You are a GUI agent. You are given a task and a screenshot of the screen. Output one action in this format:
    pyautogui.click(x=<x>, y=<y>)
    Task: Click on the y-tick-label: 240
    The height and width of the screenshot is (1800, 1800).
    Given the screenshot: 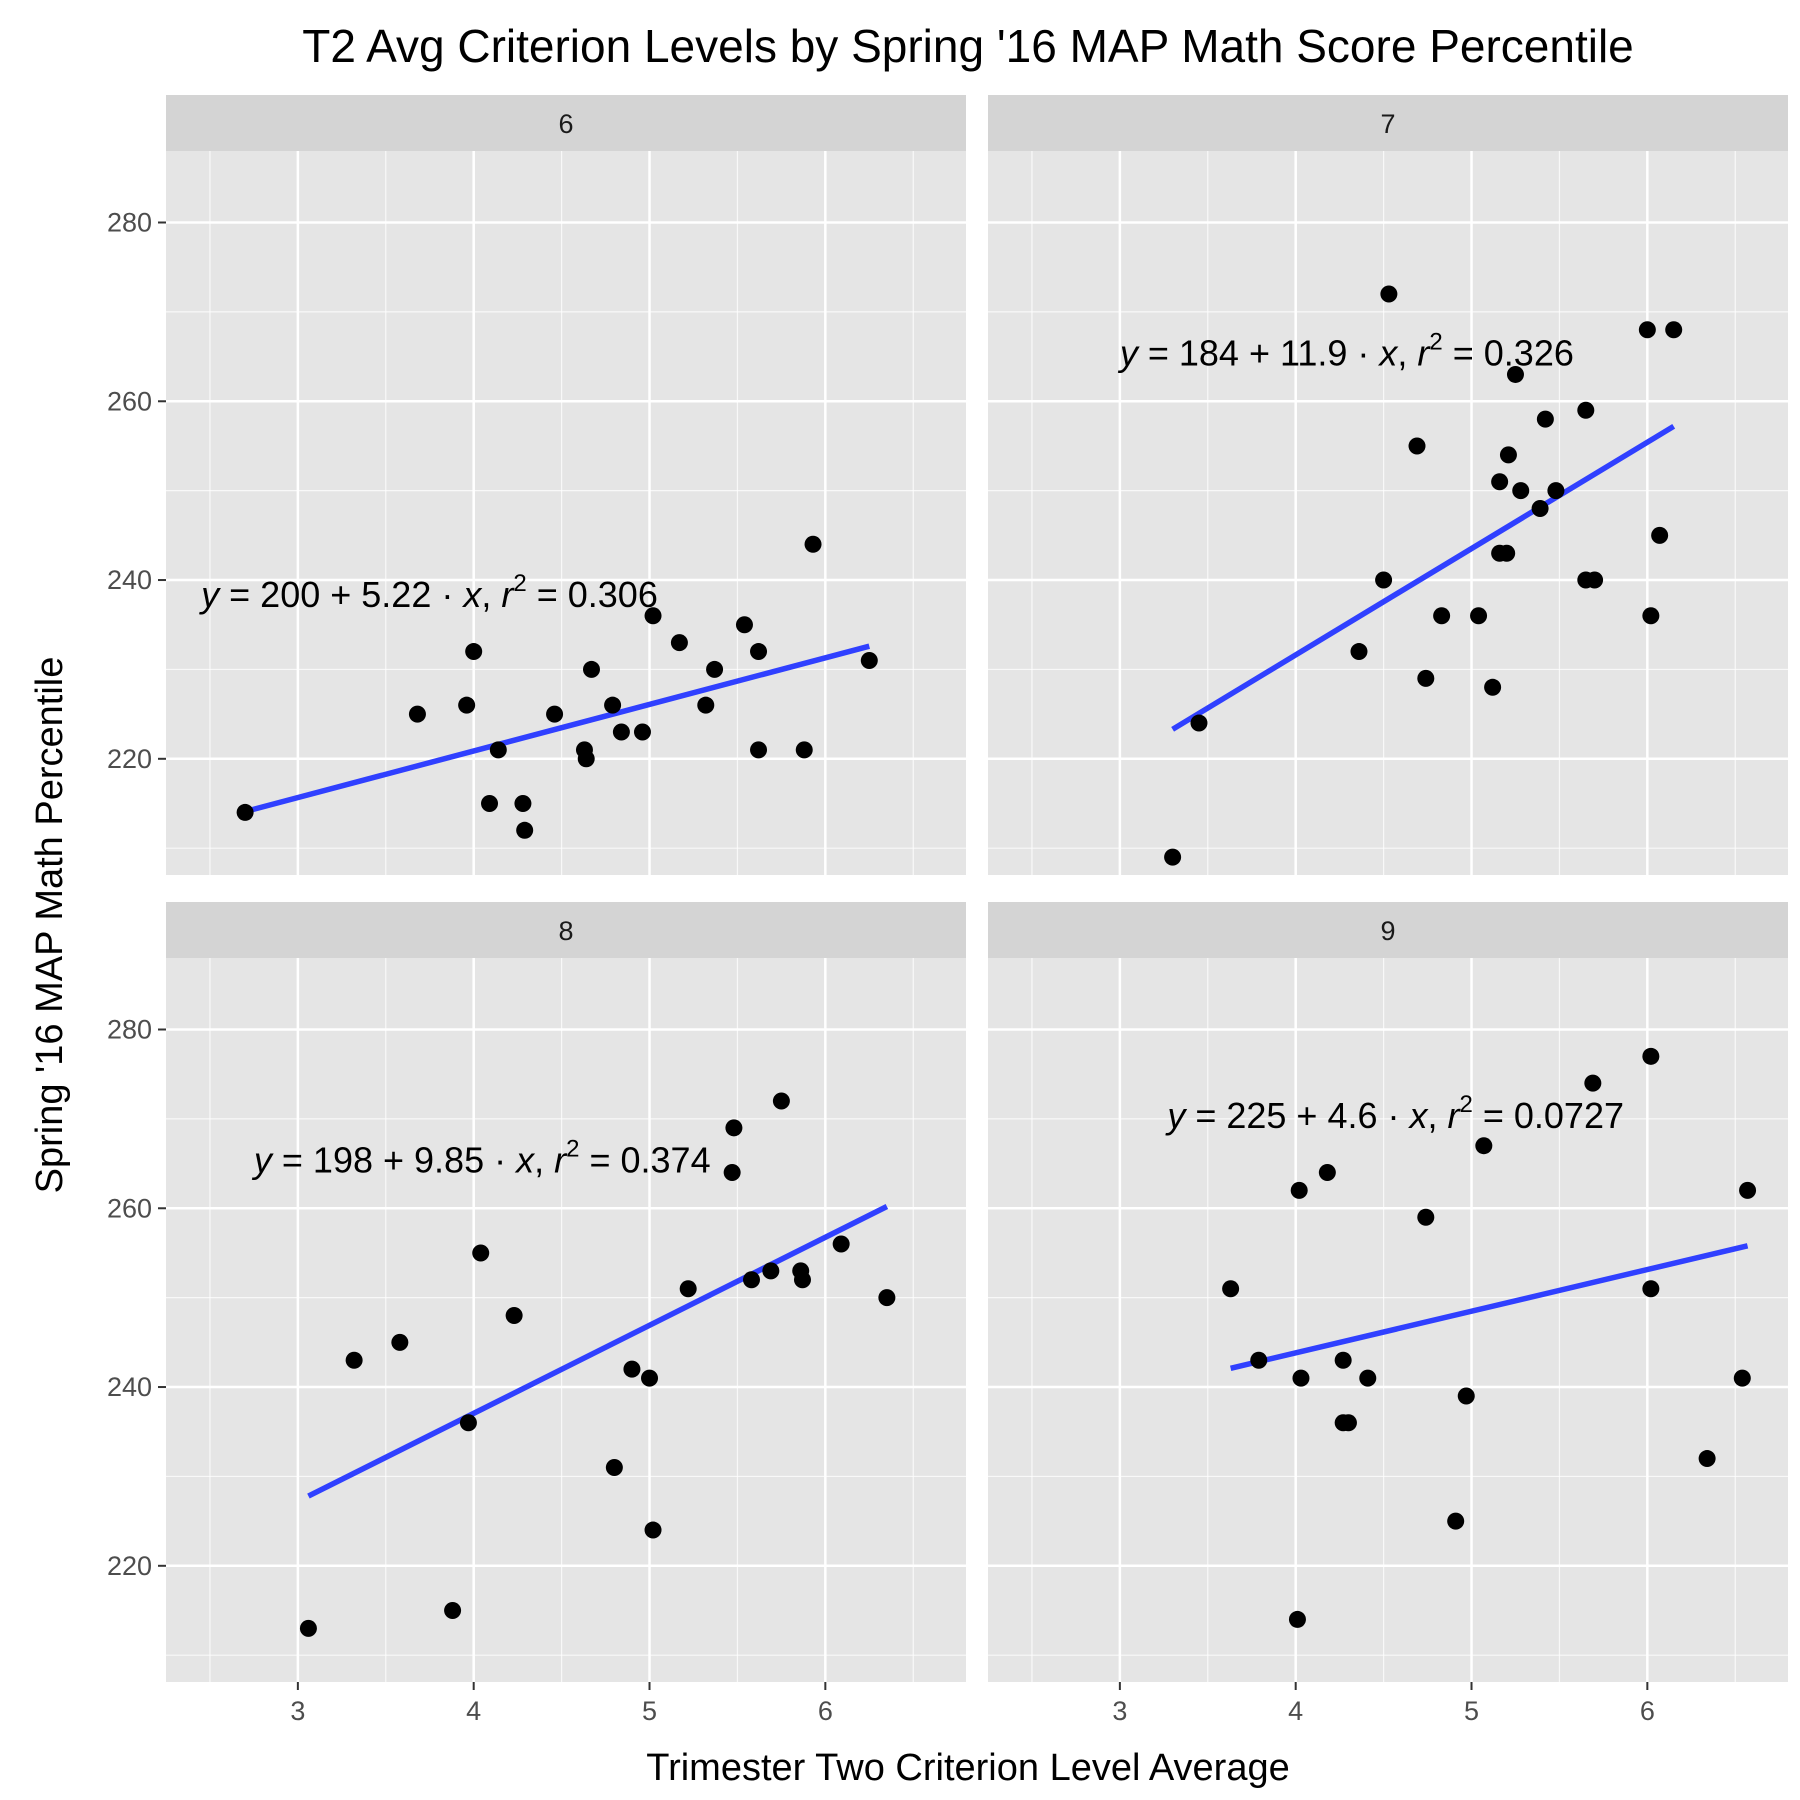 What is the action you would take?
    pyautogui.click(x=129, y=1387)
    